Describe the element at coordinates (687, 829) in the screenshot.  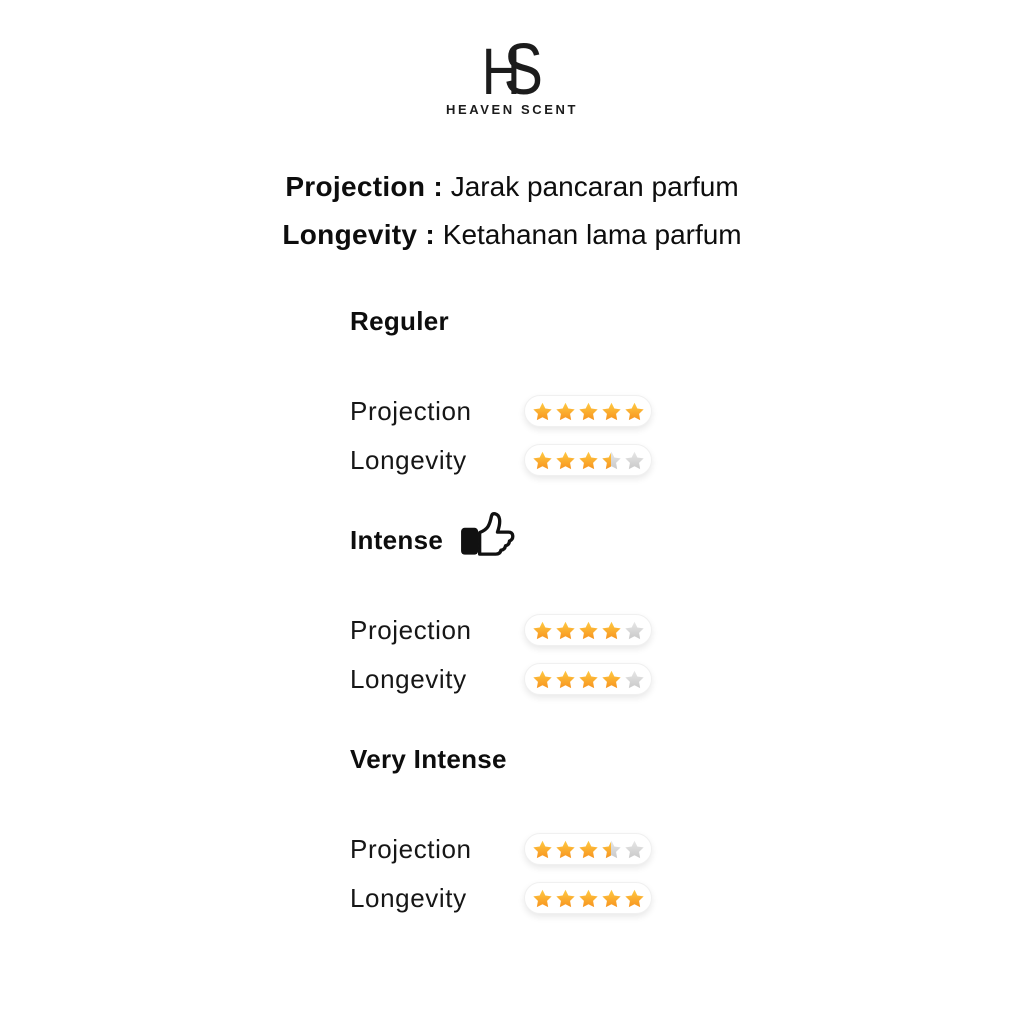
I see `intensity-section-very-intense: Very Intense Projection Longevity` at that location.